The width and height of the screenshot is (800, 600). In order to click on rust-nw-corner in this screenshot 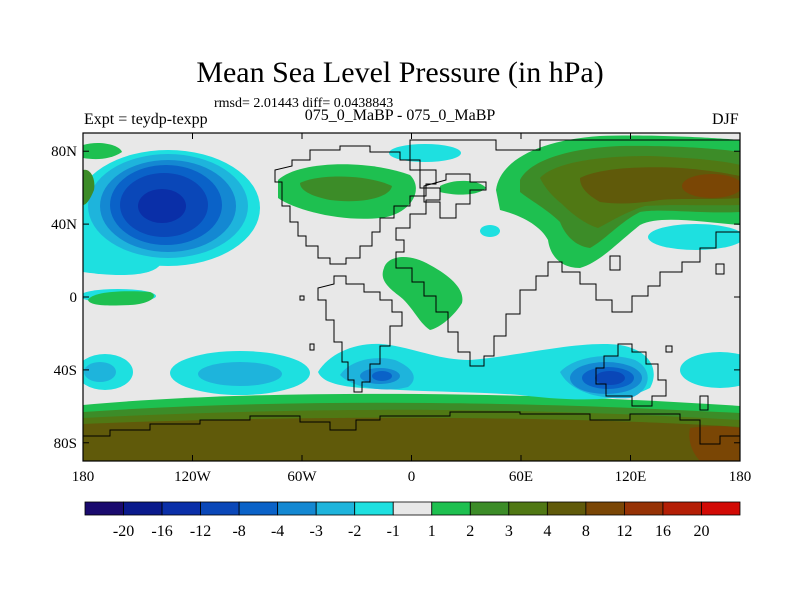, I will do `click(89, 187)`.